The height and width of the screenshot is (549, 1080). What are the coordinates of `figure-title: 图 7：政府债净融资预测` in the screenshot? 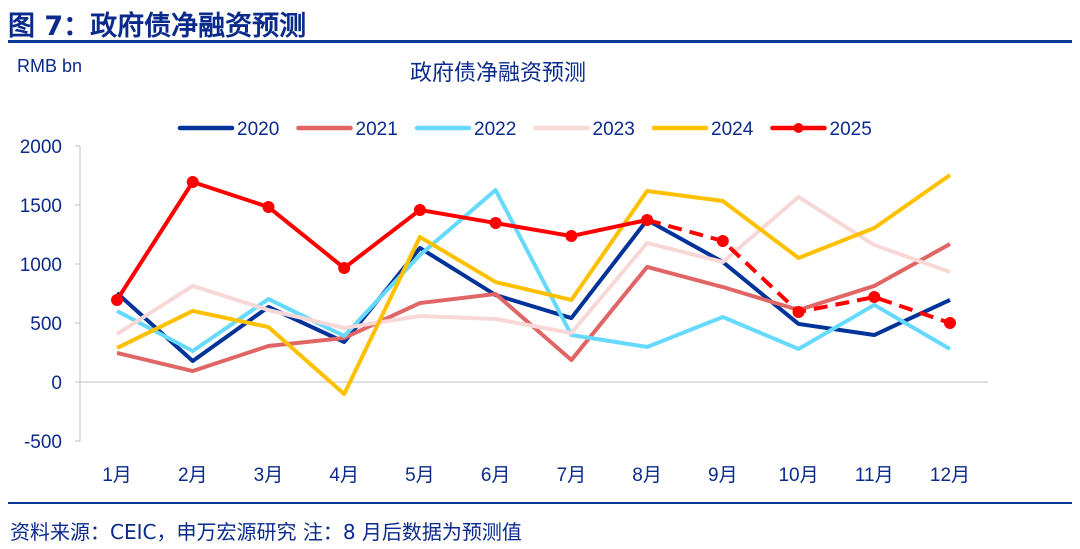 It's located at (157, 26).